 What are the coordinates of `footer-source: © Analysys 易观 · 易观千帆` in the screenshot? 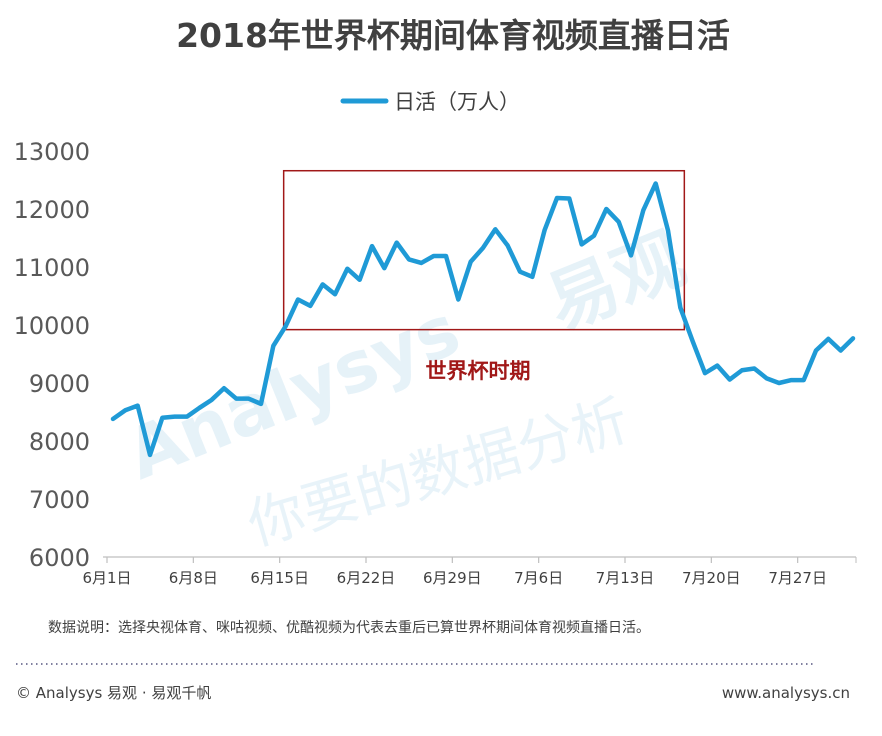 It's located at (113, 693).